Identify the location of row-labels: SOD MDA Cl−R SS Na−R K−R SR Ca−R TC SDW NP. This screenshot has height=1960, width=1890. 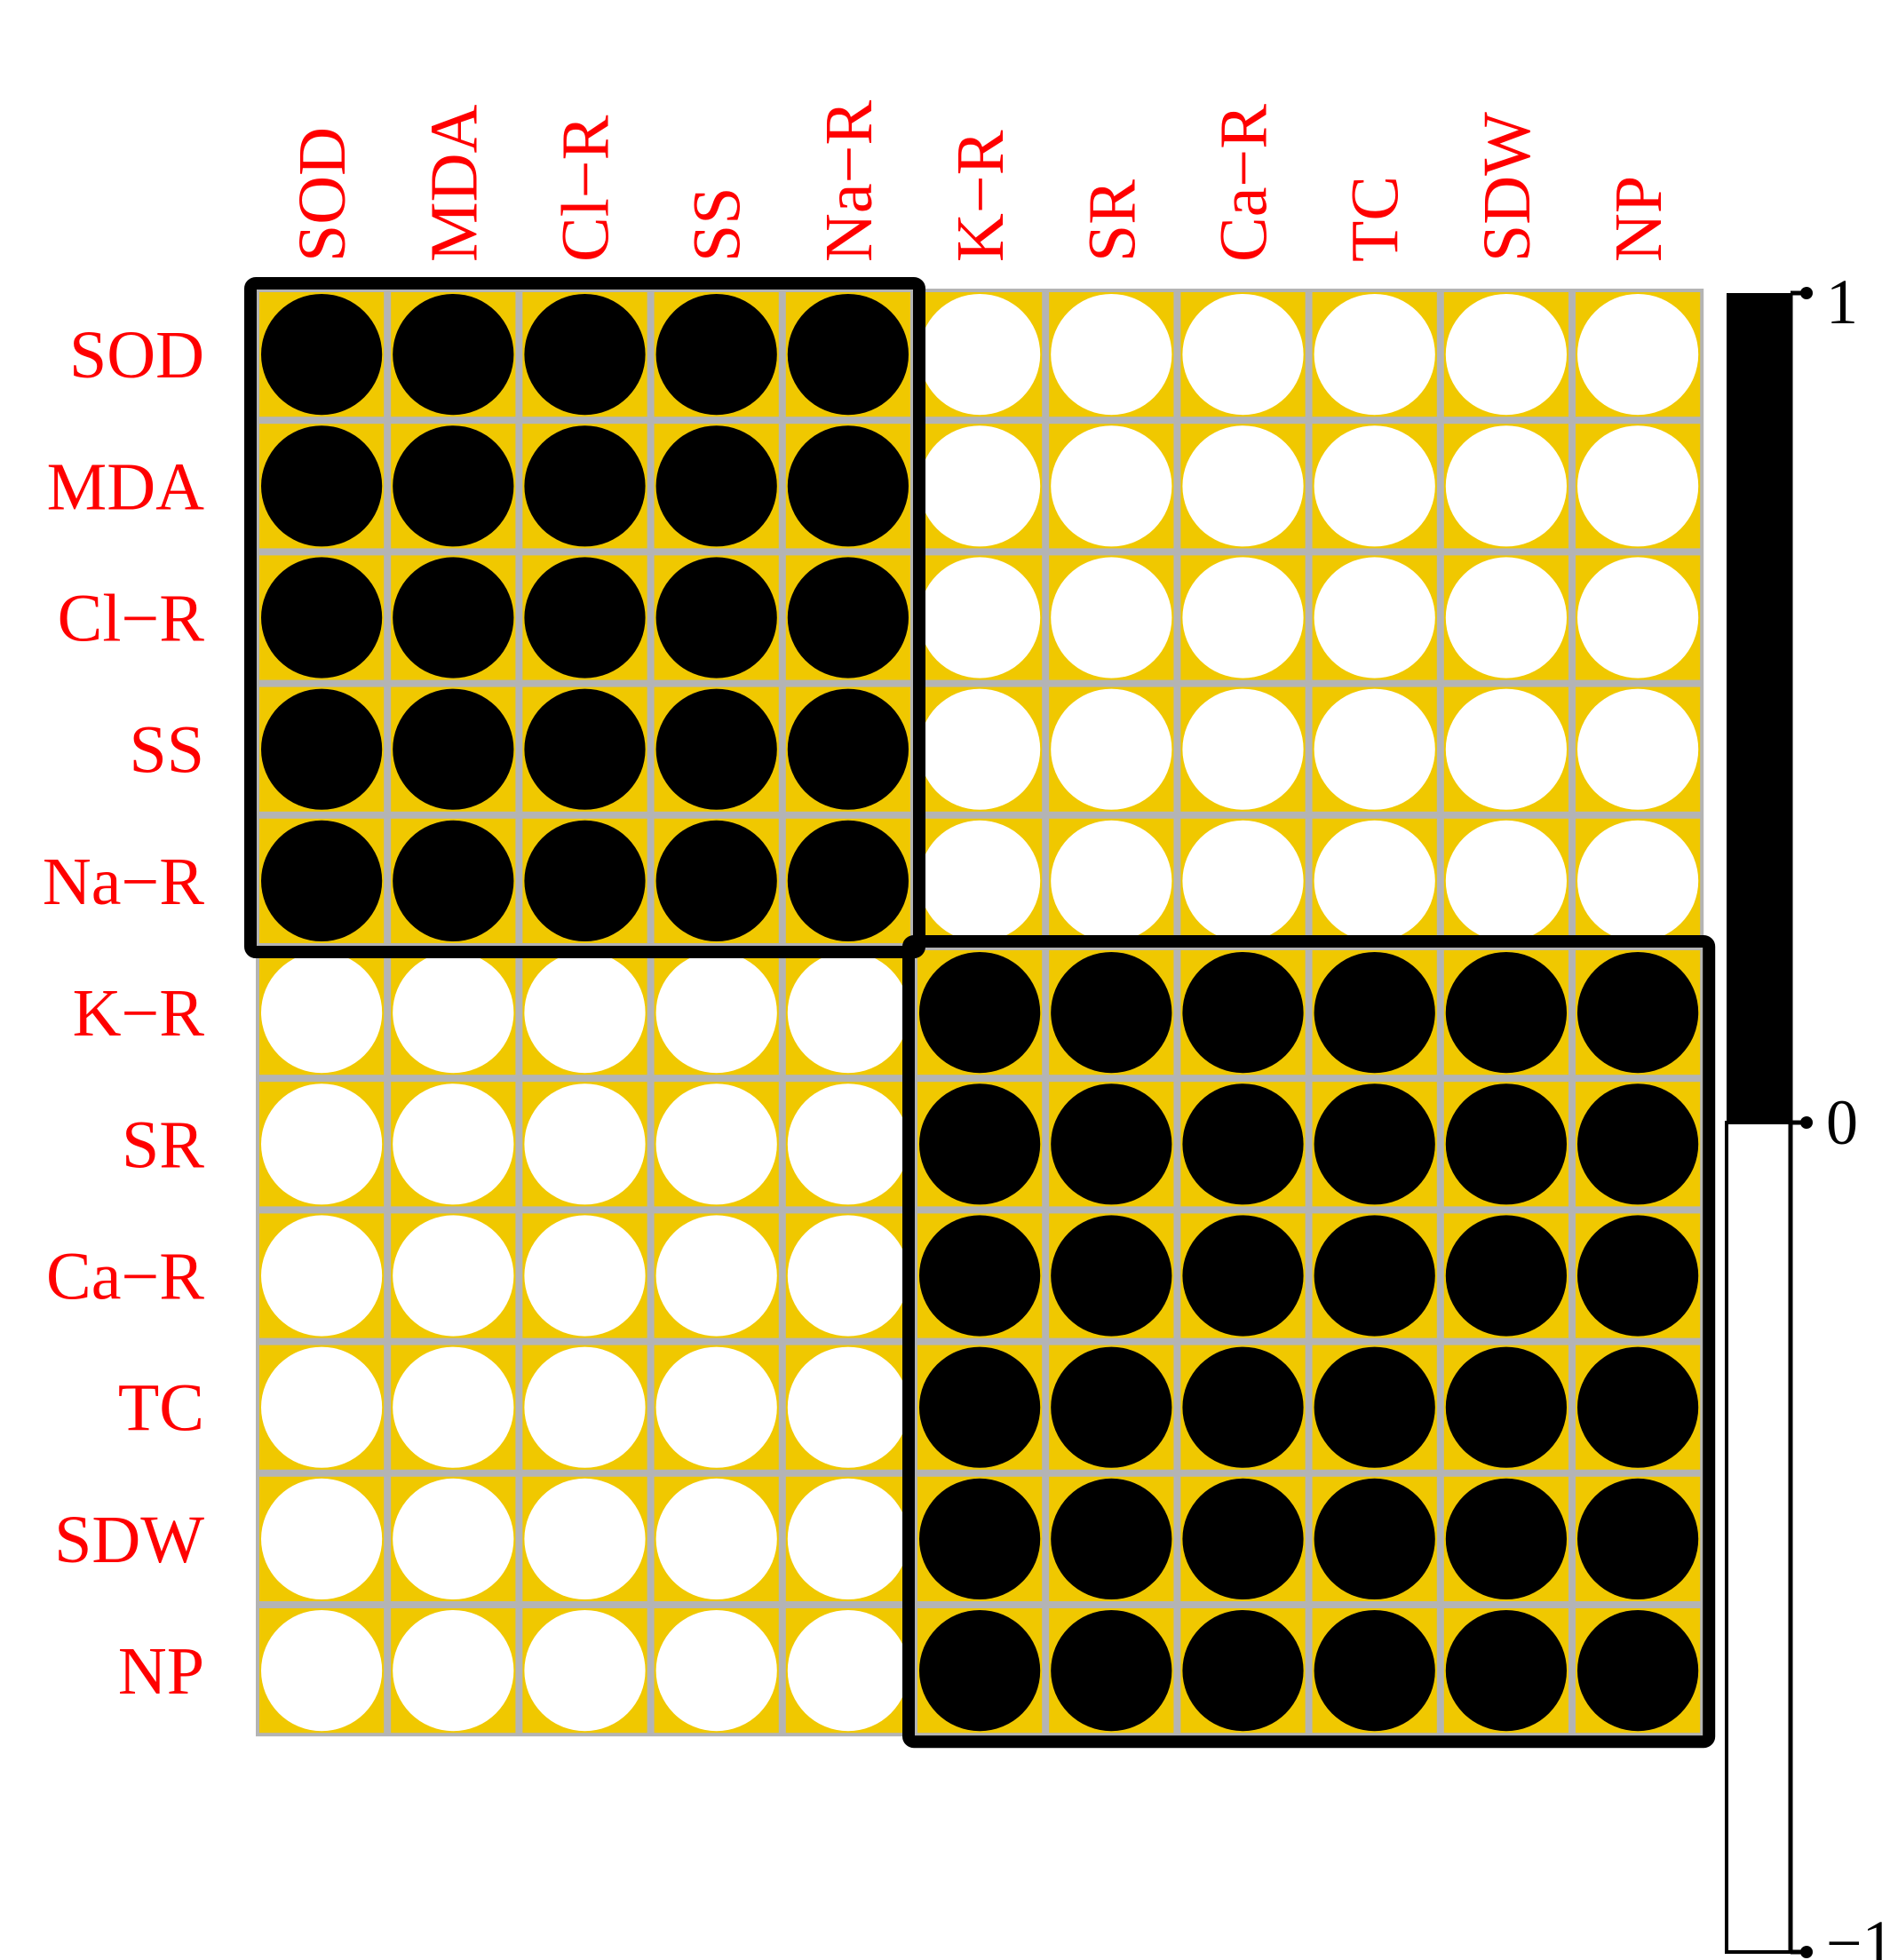
(124, 1013).